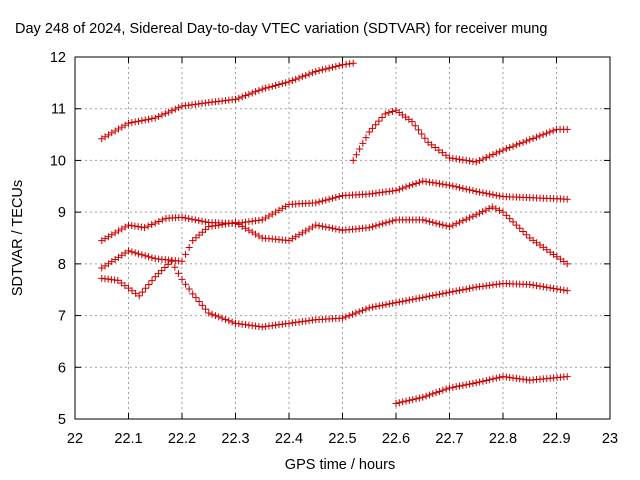 The width and height of the screenshot is (640, 480). I want to click on x-tick-label: 22, so click(75, 439).